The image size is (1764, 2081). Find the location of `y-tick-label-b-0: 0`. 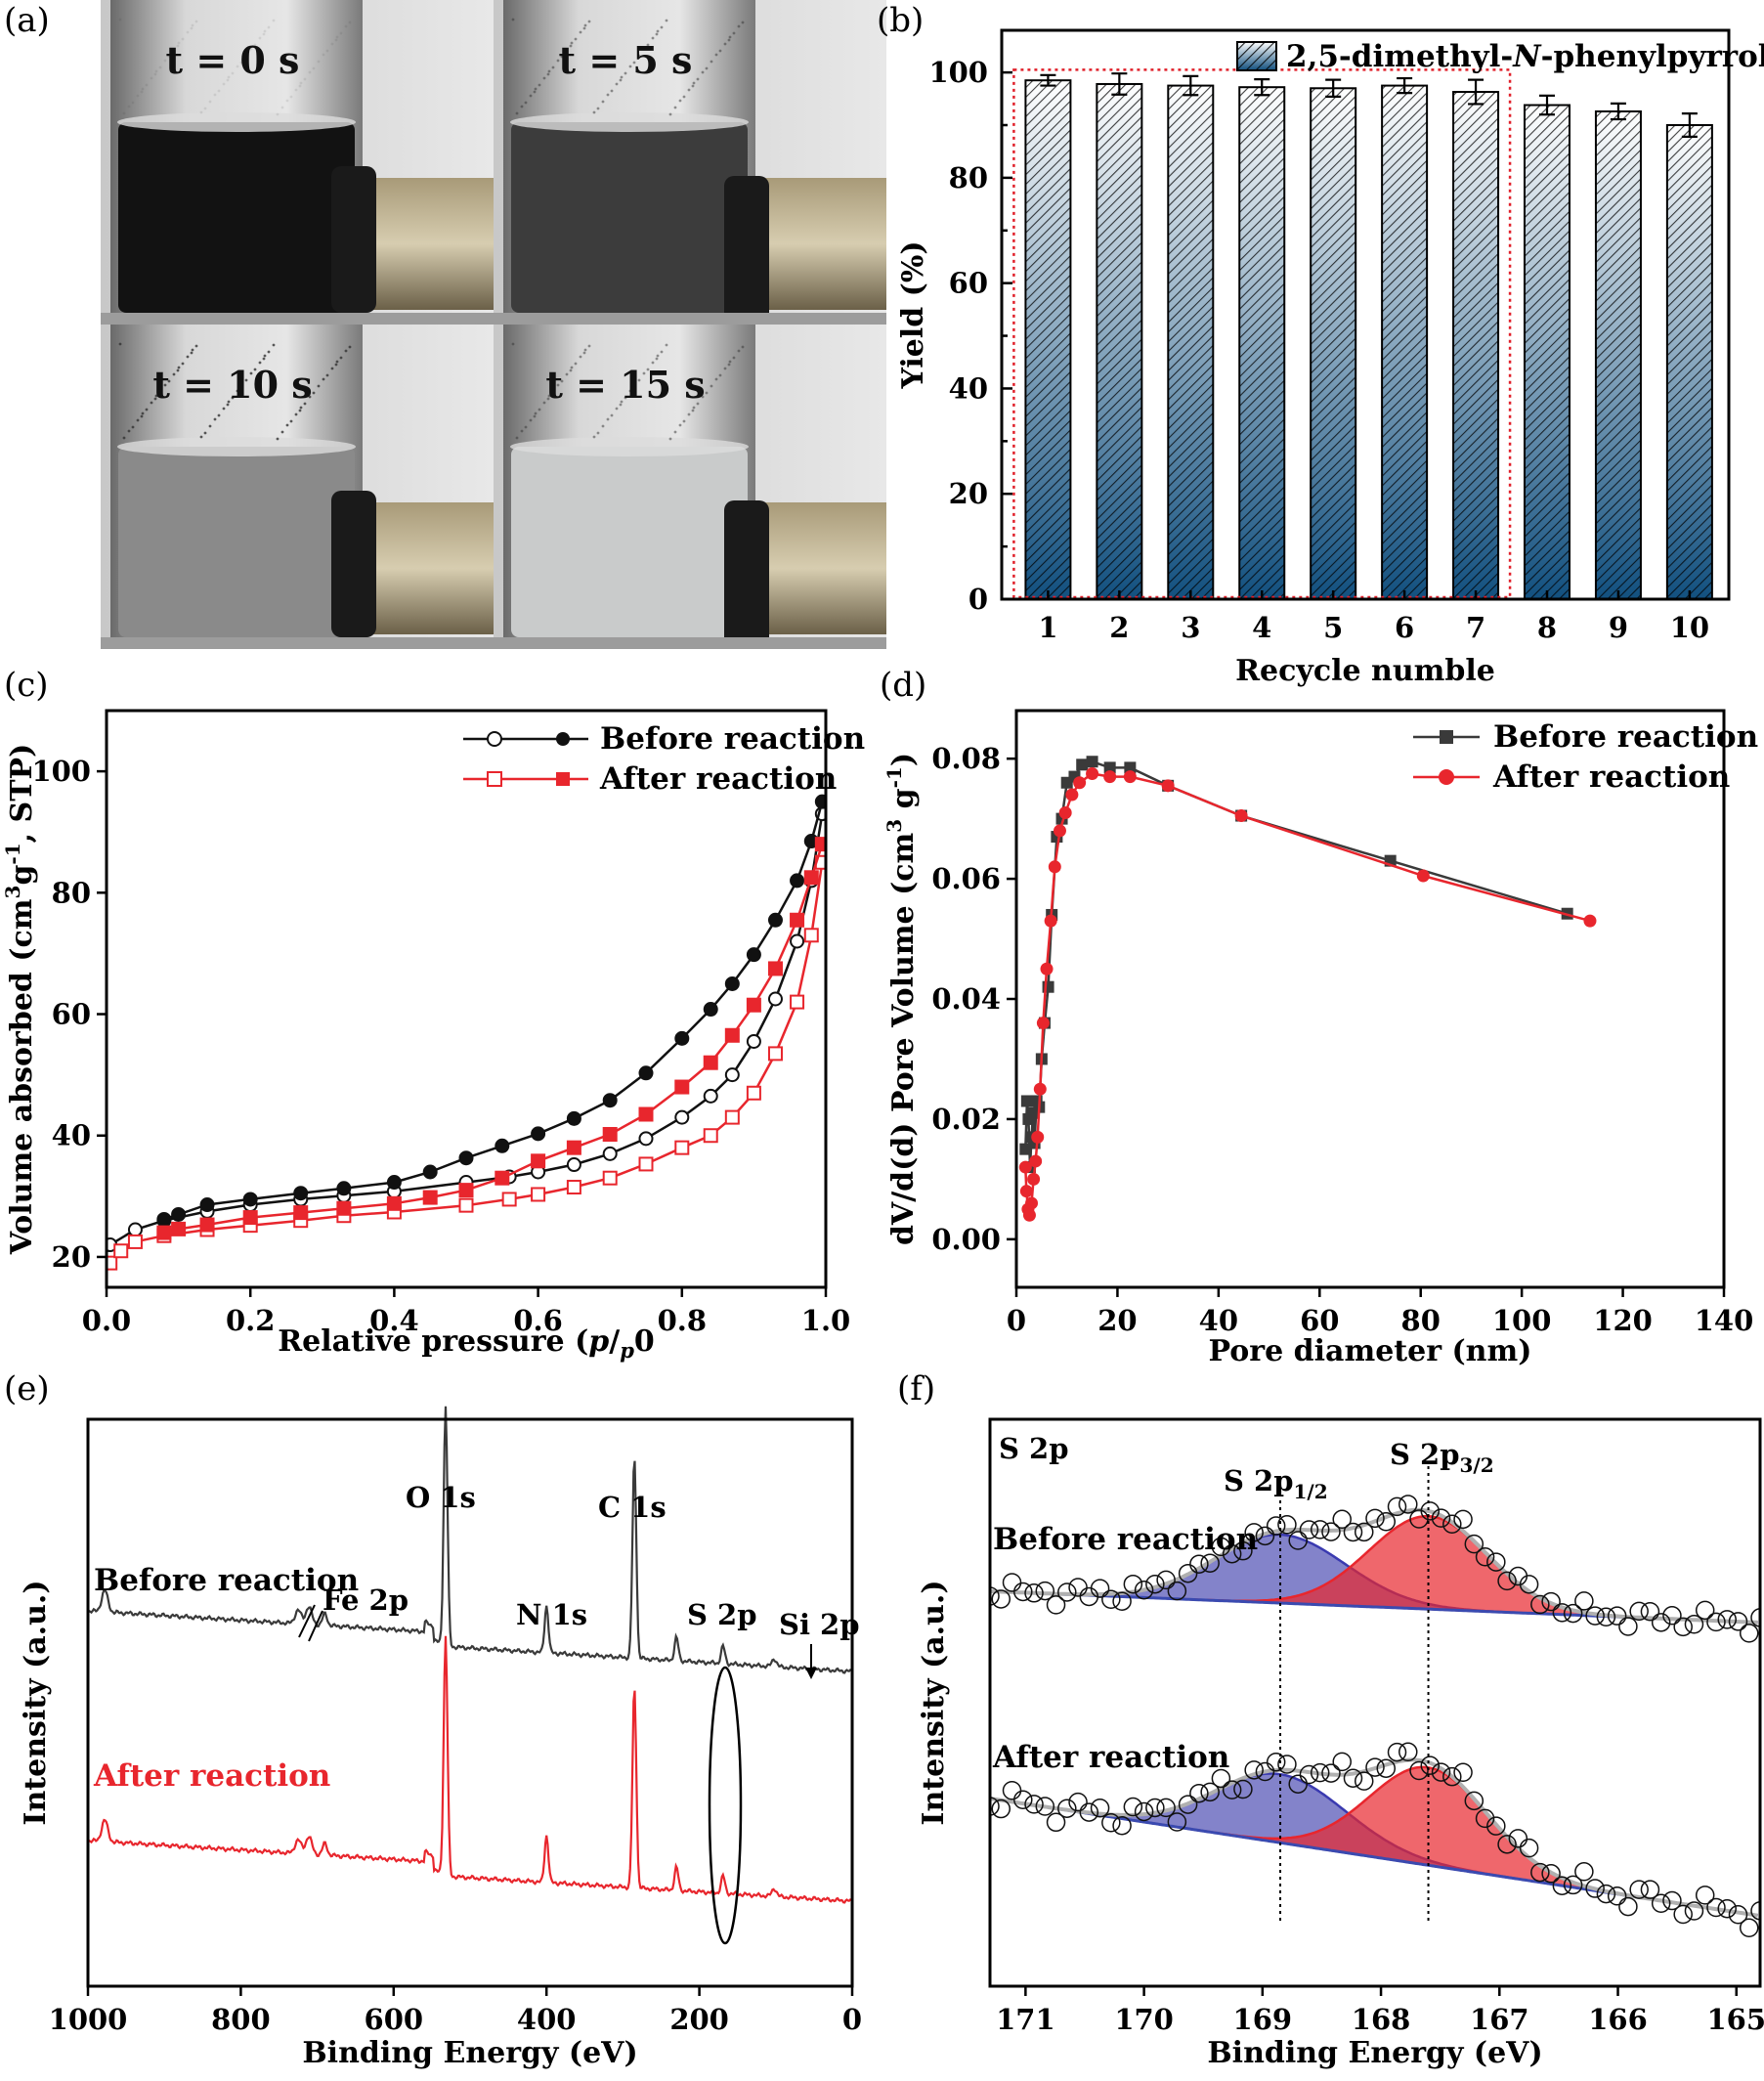

y-tick-label-b-0: 0 is located at coordinates (978, 600).